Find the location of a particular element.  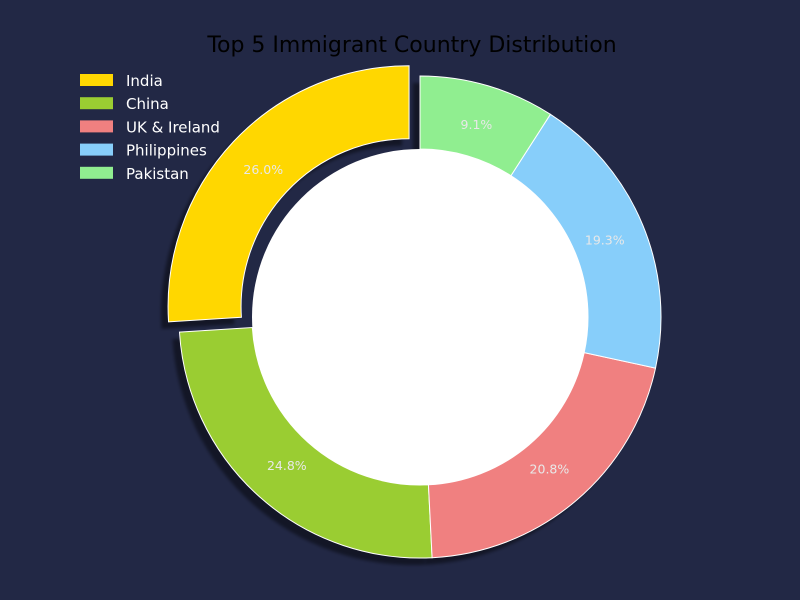

percent-label-china: 24.8% is located at coordinates (287, 465).